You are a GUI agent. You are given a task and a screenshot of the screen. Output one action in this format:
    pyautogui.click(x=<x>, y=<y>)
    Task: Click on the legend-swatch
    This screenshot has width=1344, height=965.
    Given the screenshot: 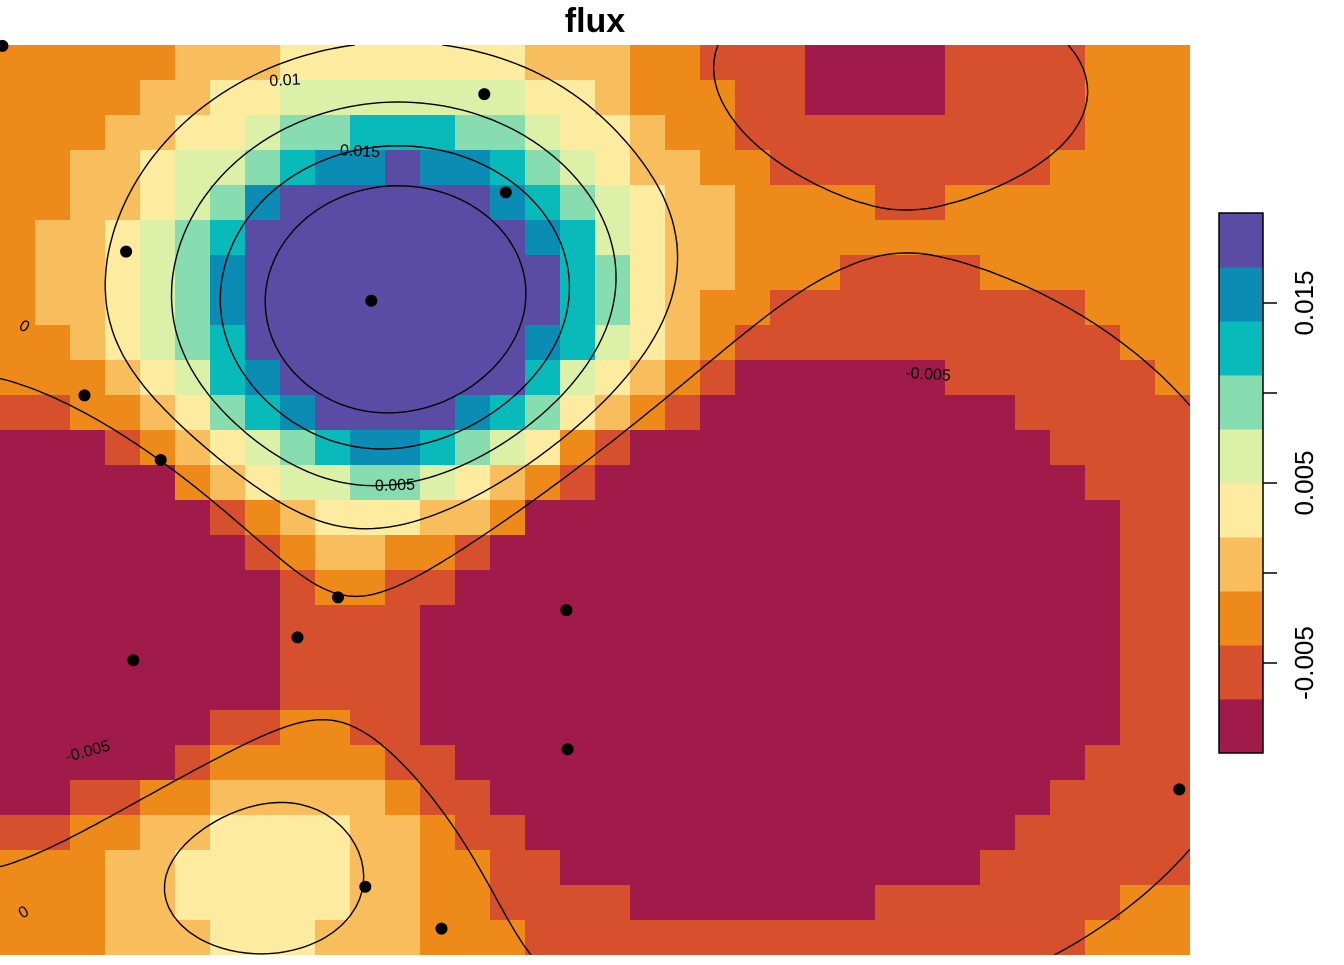 What is the action you would take?
    pyautogui.click(x=1241, y=510)
    